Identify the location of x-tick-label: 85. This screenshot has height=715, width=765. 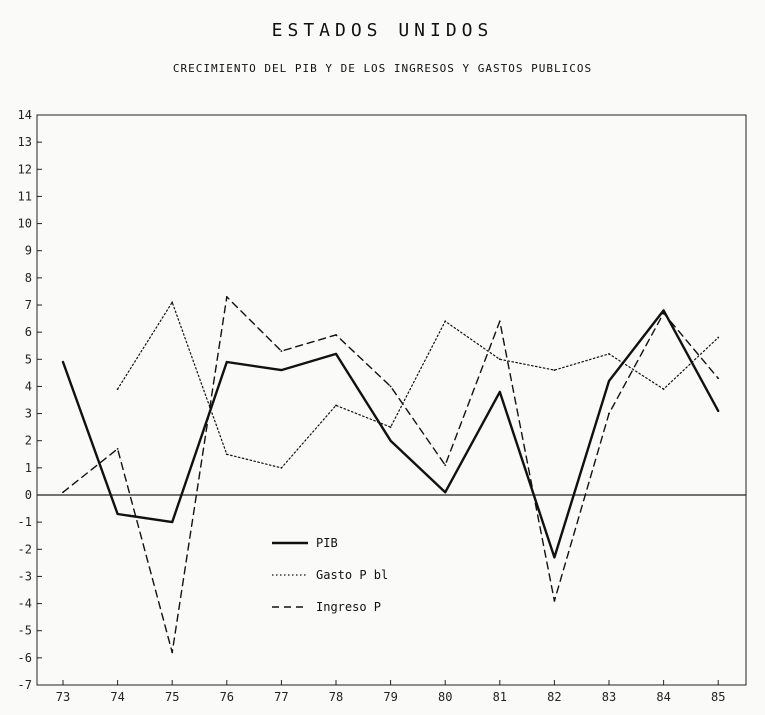
(718, 697).